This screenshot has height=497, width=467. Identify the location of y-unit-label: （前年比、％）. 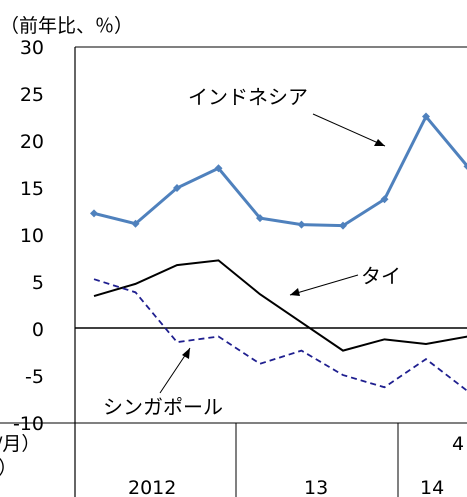
(66, 26).